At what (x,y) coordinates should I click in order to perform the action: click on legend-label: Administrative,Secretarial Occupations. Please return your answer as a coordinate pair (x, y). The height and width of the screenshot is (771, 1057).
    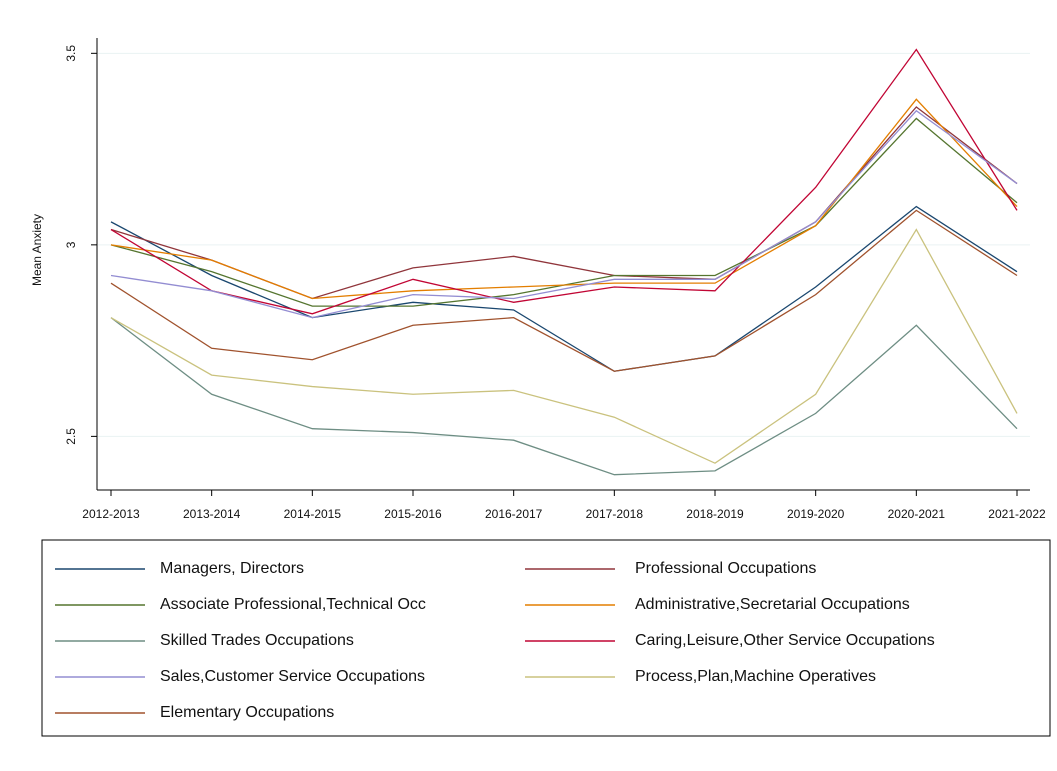
    Looking at the image, I should click on (772, 604).